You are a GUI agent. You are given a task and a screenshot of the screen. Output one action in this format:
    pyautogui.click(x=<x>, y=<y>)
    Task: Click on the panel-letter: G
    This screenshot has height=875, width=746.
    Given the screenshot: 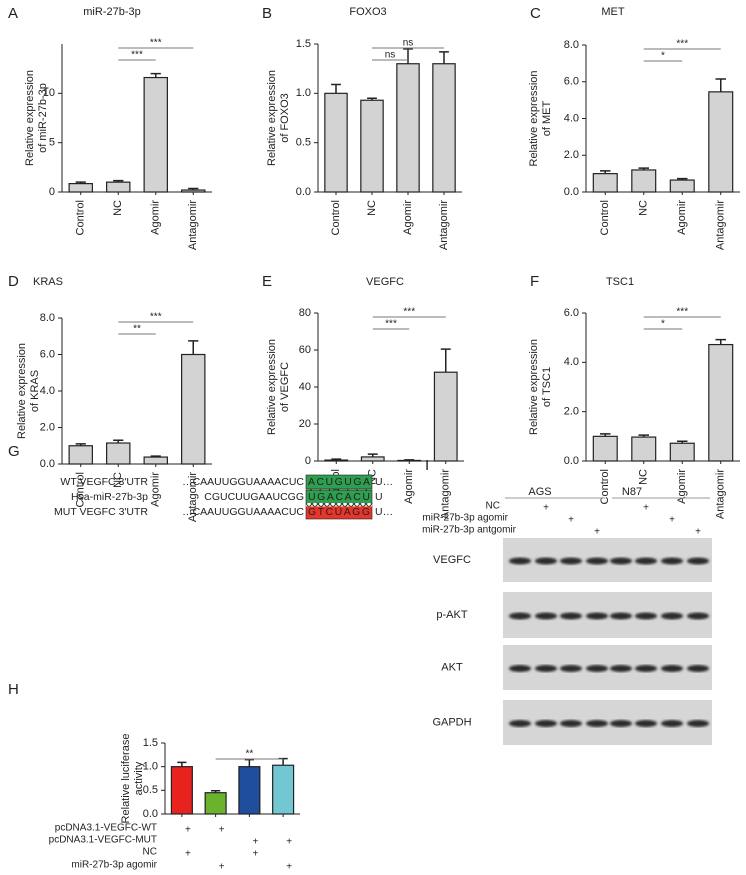 What is the action you would take?
    pyautogui.click(x=14, y=451)
    